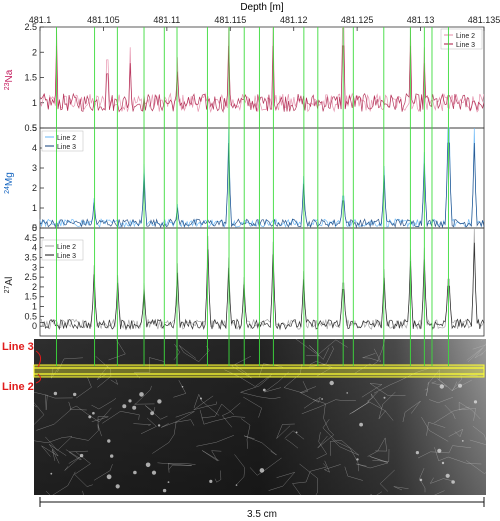  I want to click on y-tick-label: 1, so click(34, 307).